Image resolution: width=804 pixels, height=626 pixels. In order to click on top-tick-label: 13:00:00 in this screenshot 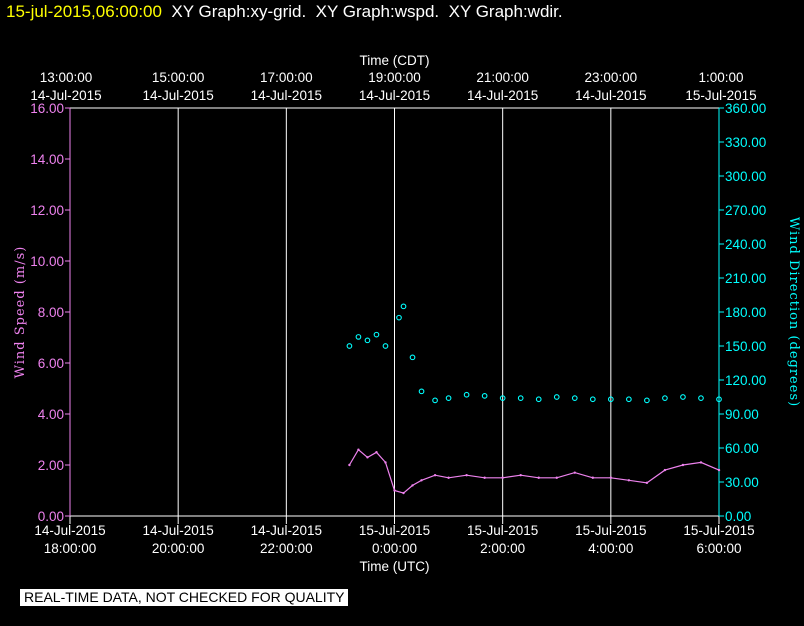, I will do `click(66, 77)`.